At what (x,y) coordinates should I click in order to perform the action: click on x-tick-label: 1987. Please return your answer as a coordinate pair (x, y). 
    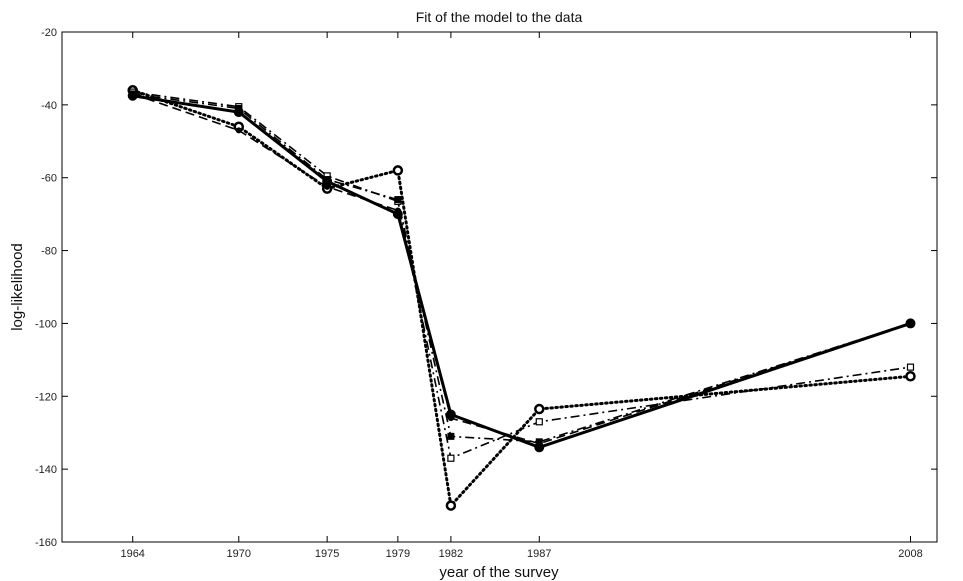
    Looking at the image, I should click on (539, 554).